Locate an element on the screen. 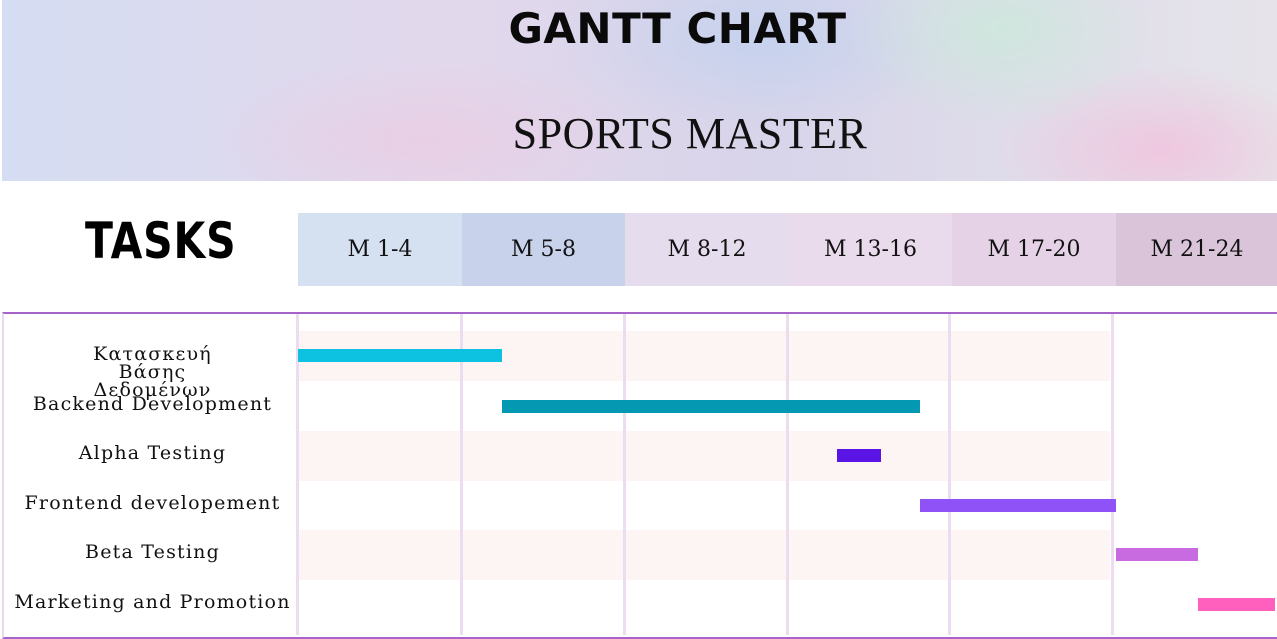  period-header-cell: M 17-20 is located at coordinates (1034, 249).